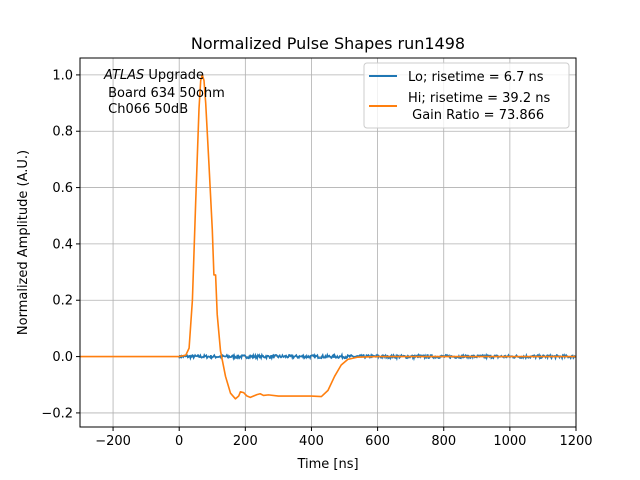 The width and height of the screenshot is (640, 480). Describe the element at coordinates (328, 43) in the screenshot. I see `chart-title: Normalized Pulse Shapes run1498` at that location.